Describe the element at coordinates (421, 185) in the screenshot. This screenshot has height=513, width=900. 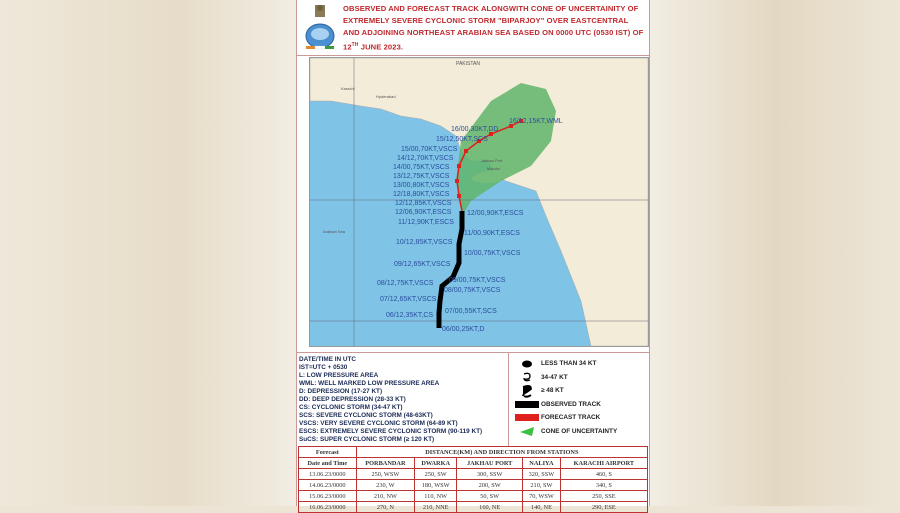
I see `track-label: 13/00,80KT,VSCS` at that location.